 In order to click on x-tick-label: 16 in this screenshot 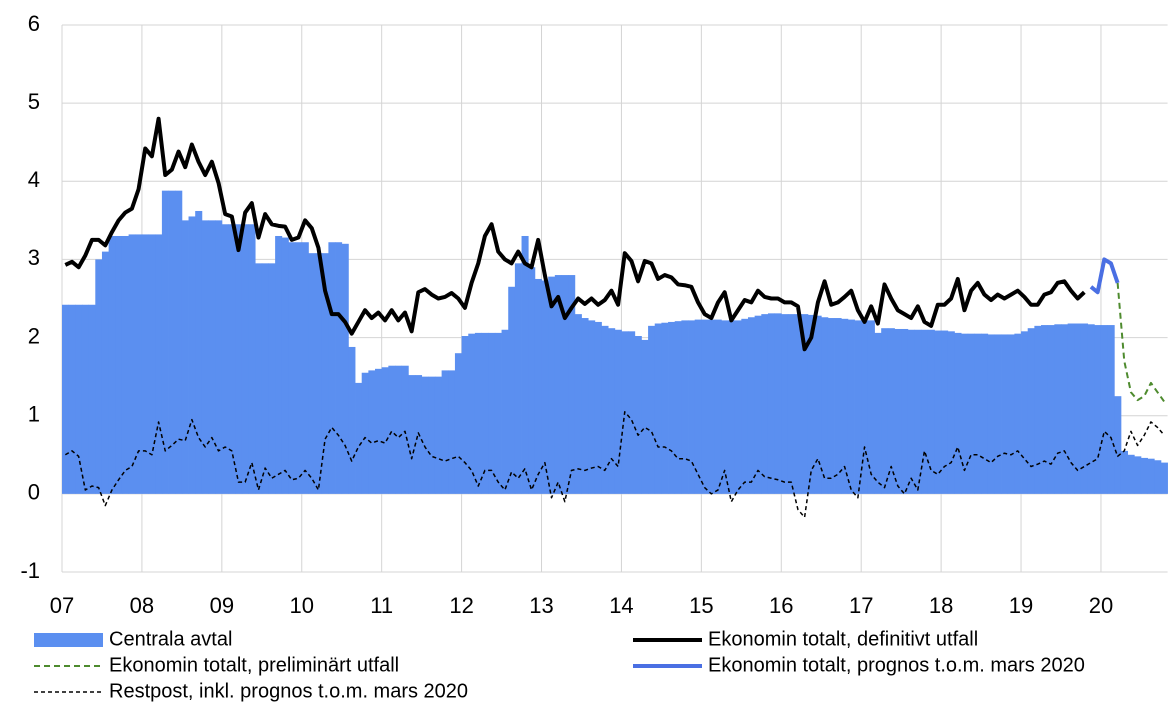, I will do `click(781, 605)`.